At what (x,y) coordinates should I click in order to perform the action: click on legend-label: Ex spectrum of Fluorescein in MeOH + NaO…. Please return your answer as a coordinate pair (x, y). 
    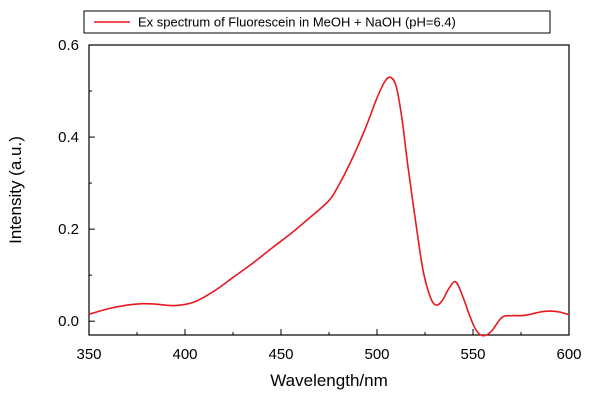
    Looking at the image, I should click on (297, 22).